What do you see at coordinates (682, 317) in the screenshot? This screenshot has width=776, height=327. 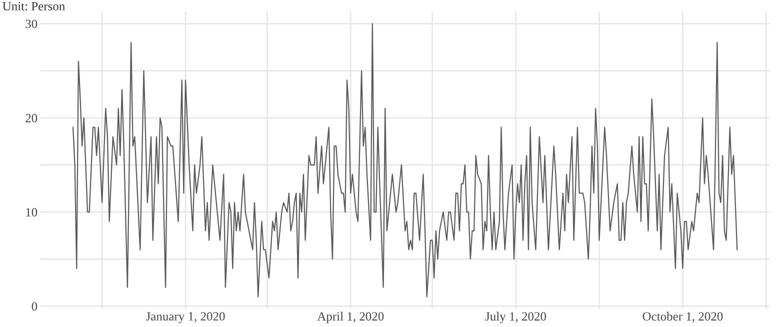 I see `x-tick-label: October 1, 2020` at bounding box center [682, 317].